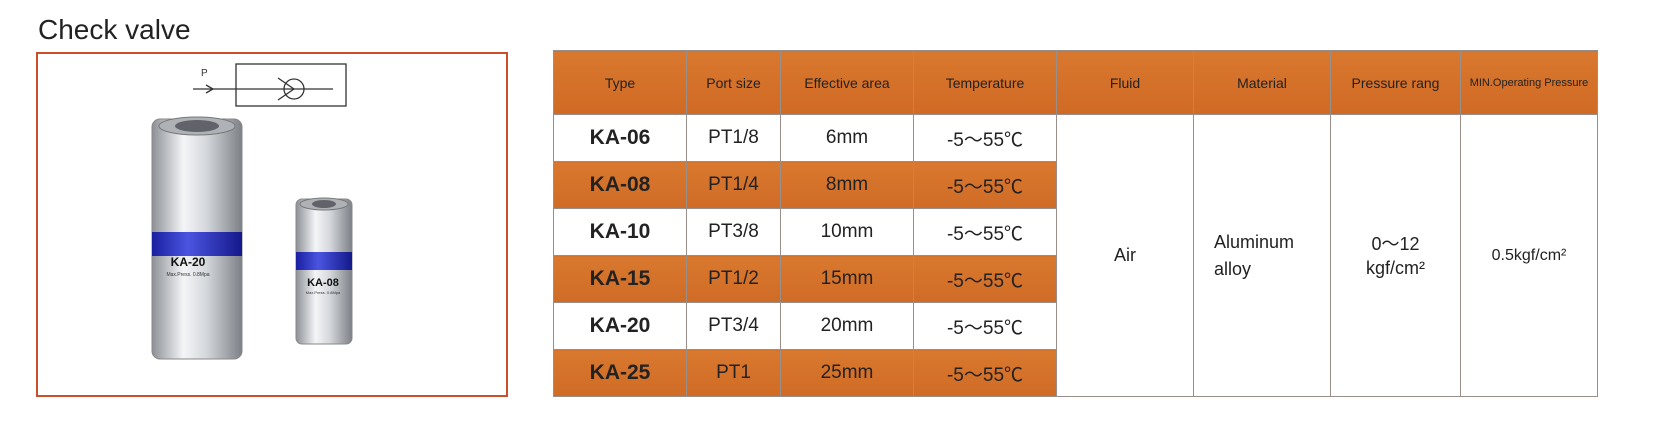 The width and height of the screenshot is (1657, 436). Describe the element at coordinates (1262, 255) in the screenshot. I see `material-cell: Aluminum alloy` at that location.